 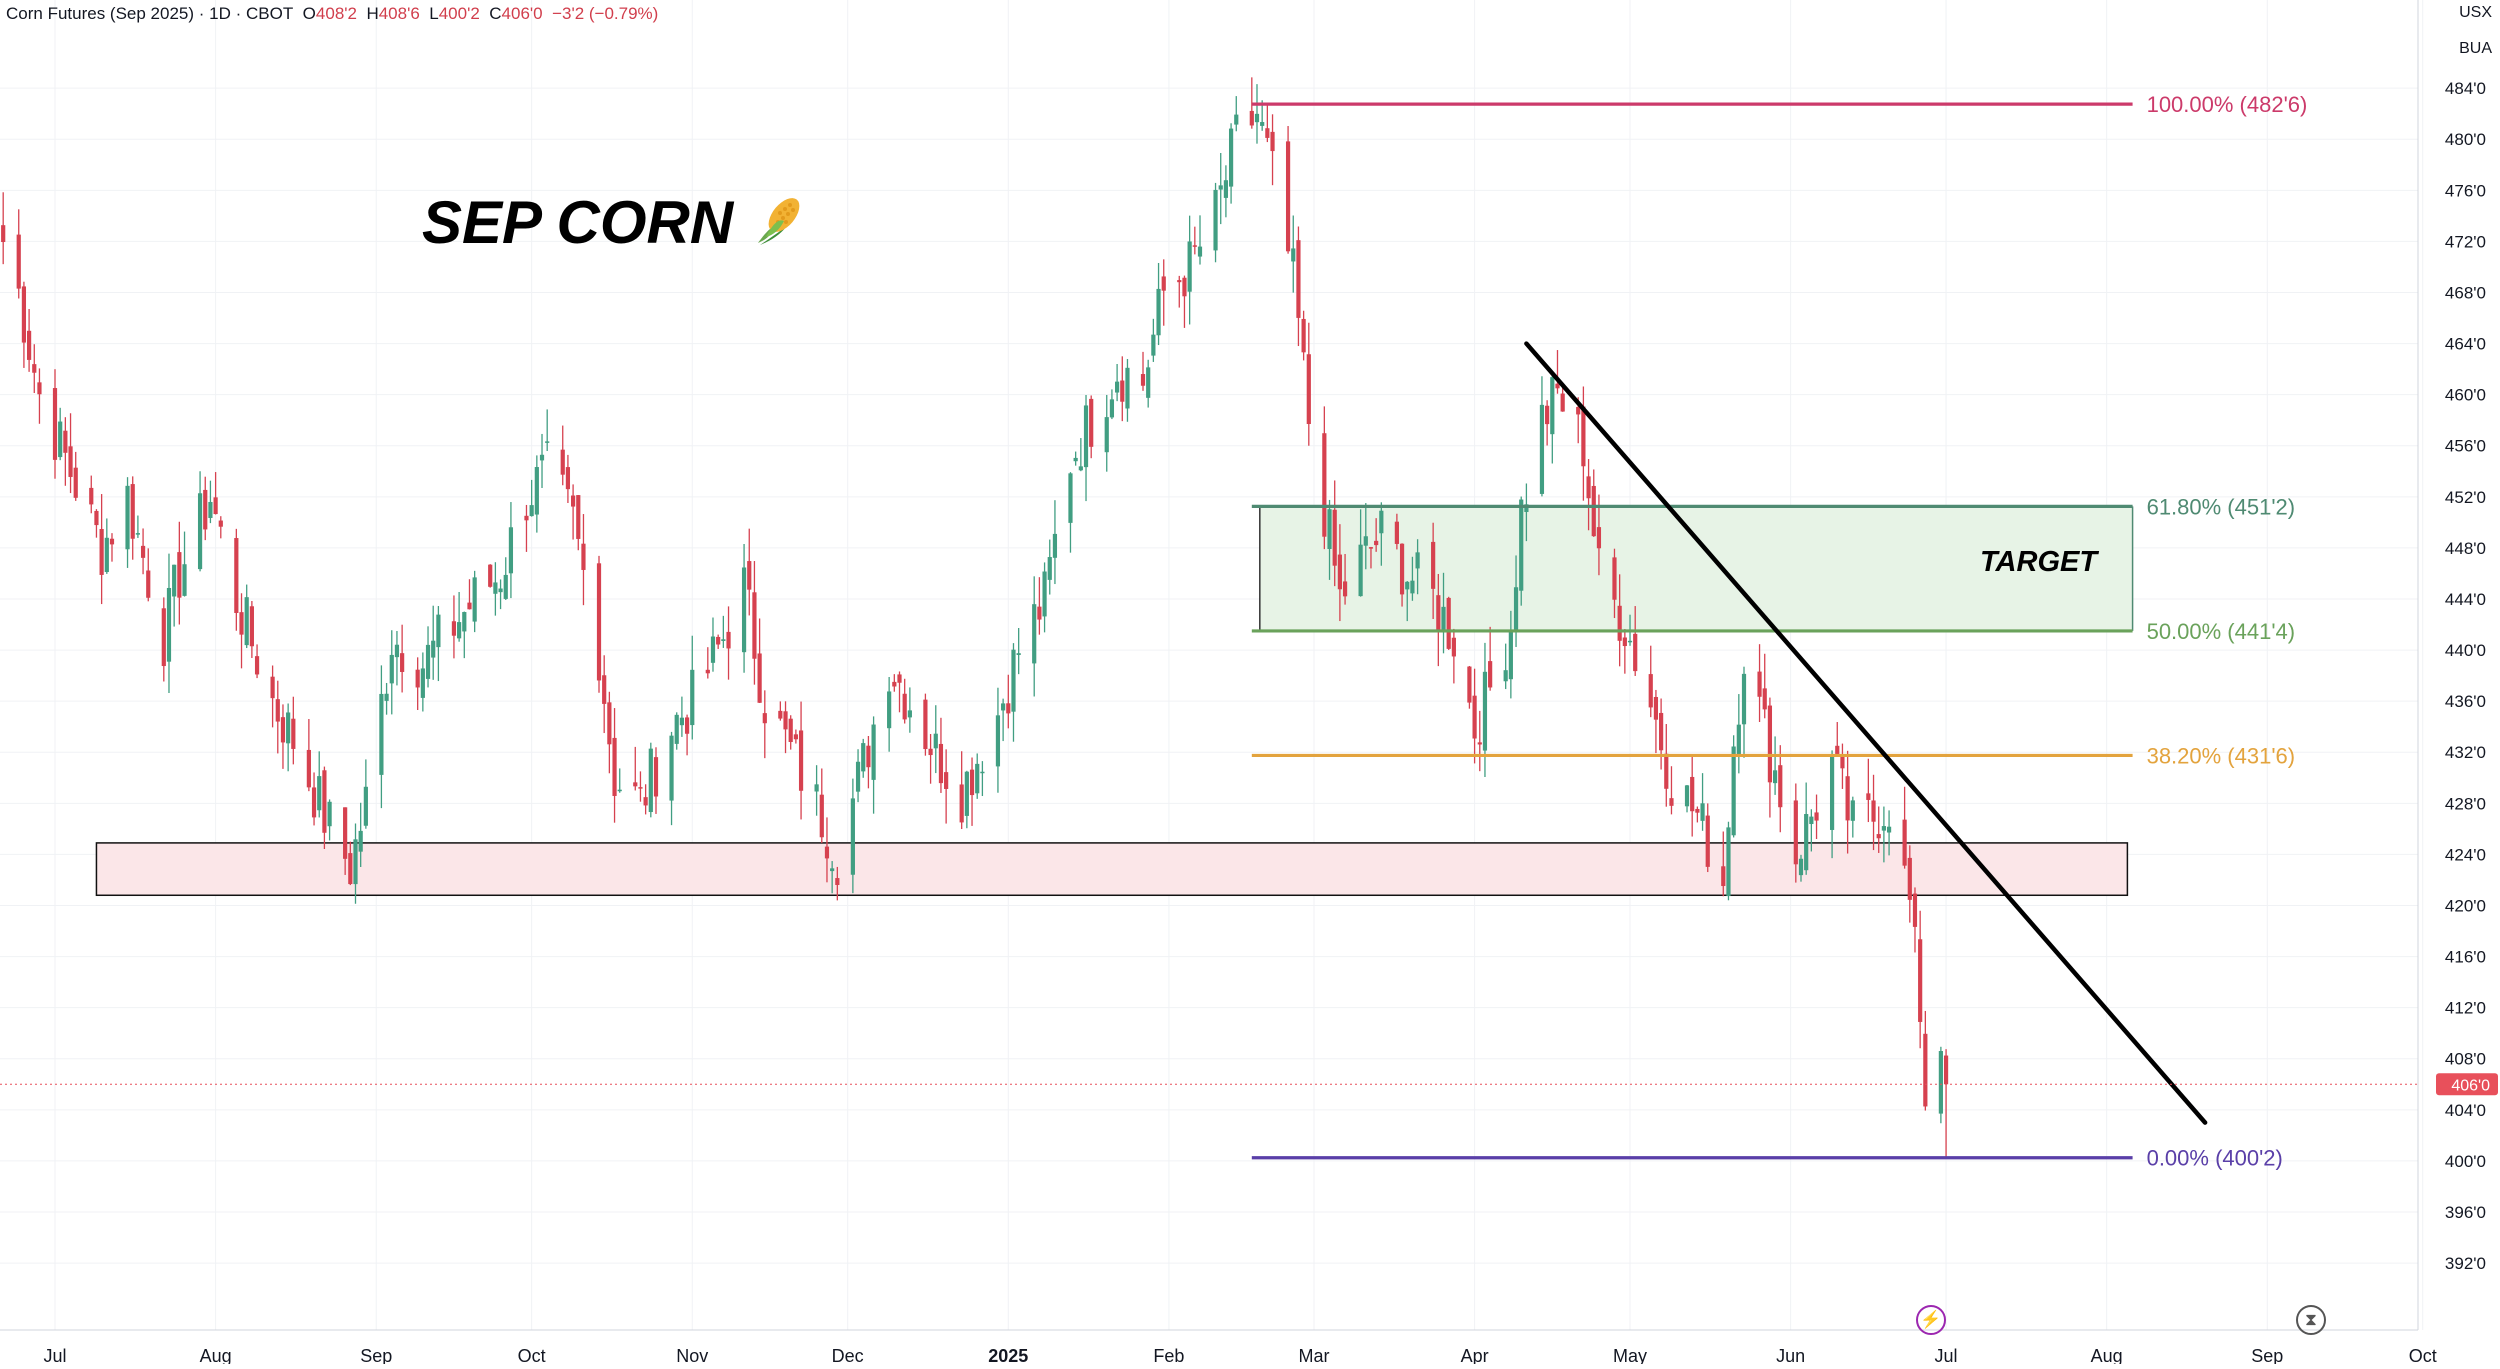 What do you see at coordinates (2465, 548) in the screenshot?
I see `y-tick-label: 448'0` at bounding box center [2465, 548].